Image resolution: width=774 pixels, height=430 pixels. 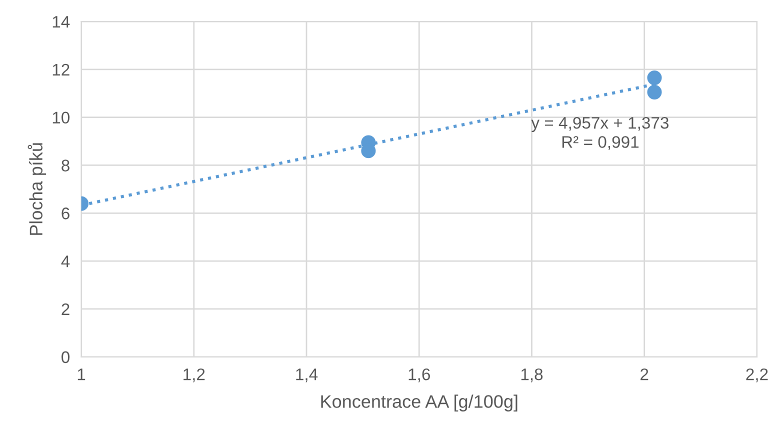 What do you see at coordinates (61, 22) in the screenshot?
I see `y-tick-label: 14` at bounding box center [61, 22].